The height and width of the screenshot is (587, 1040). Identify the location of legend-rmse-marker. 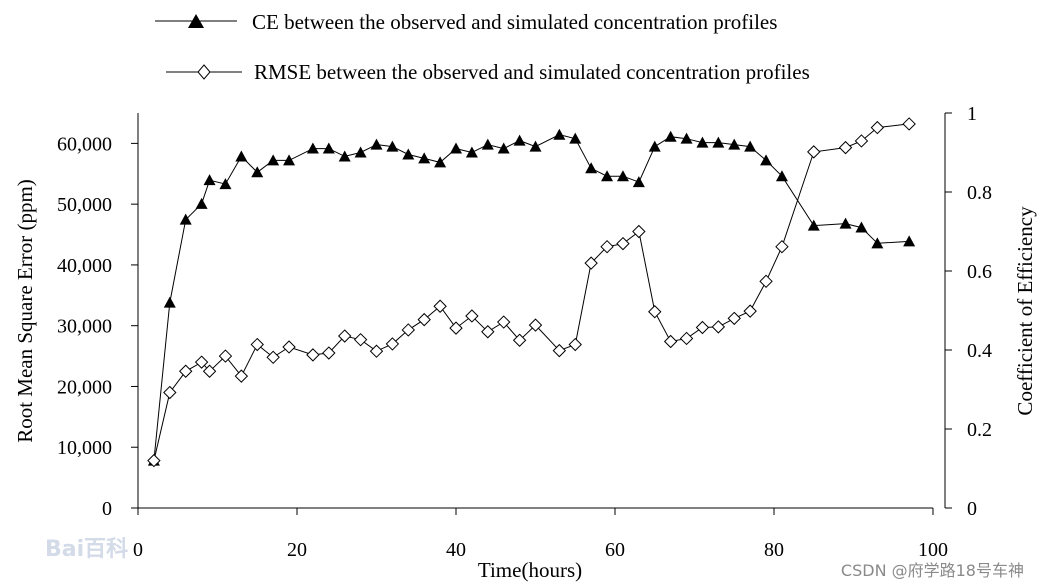
(204, 72).